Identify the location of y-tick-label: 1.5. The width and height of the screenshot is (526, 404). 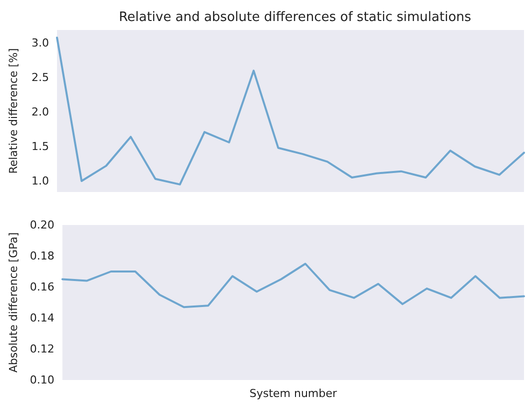
(40, 146).